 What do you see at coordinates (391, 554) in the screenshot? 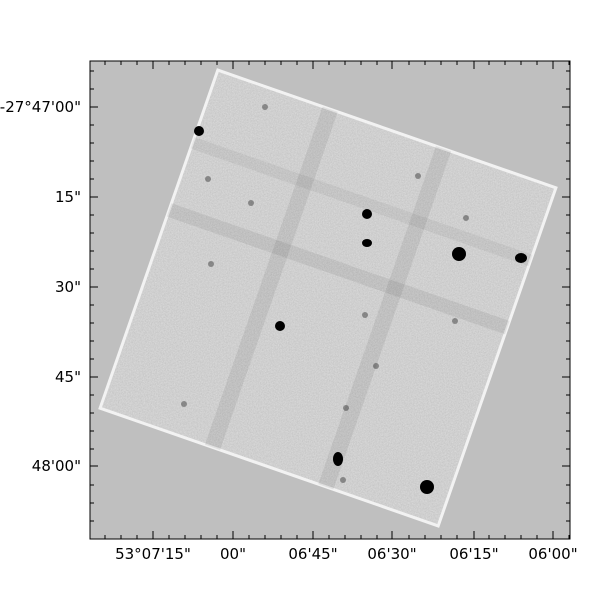
I see `x-tick-label: 06'30"` at bounding box center [391, 554].